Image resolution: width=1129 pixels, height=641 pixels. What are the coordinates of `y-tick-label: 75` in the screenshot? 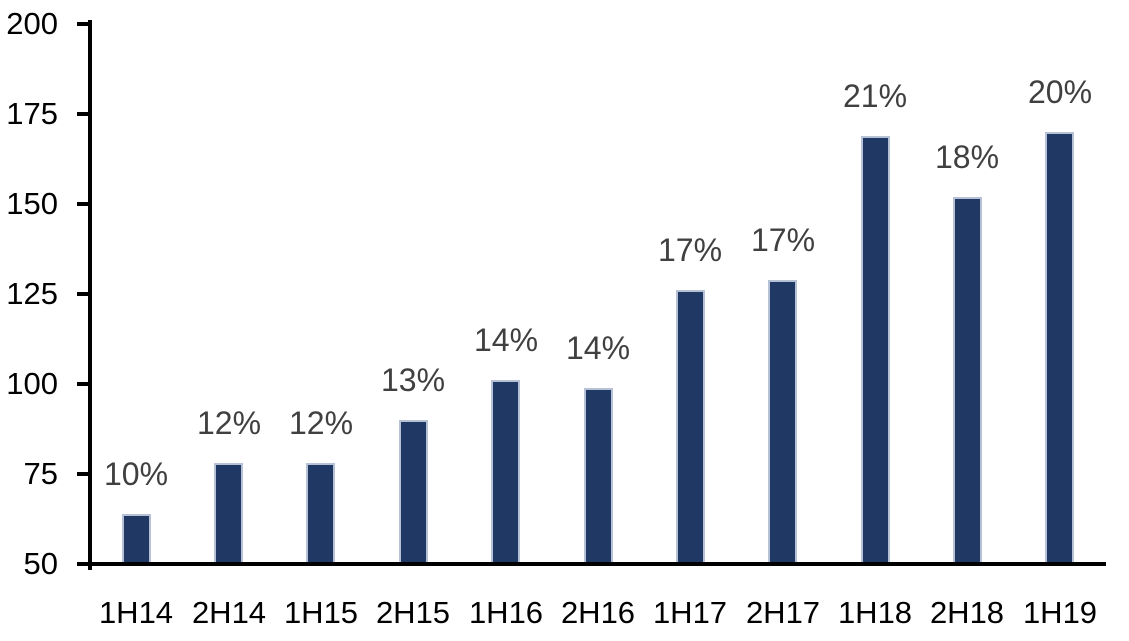 It's located at (40, 473).